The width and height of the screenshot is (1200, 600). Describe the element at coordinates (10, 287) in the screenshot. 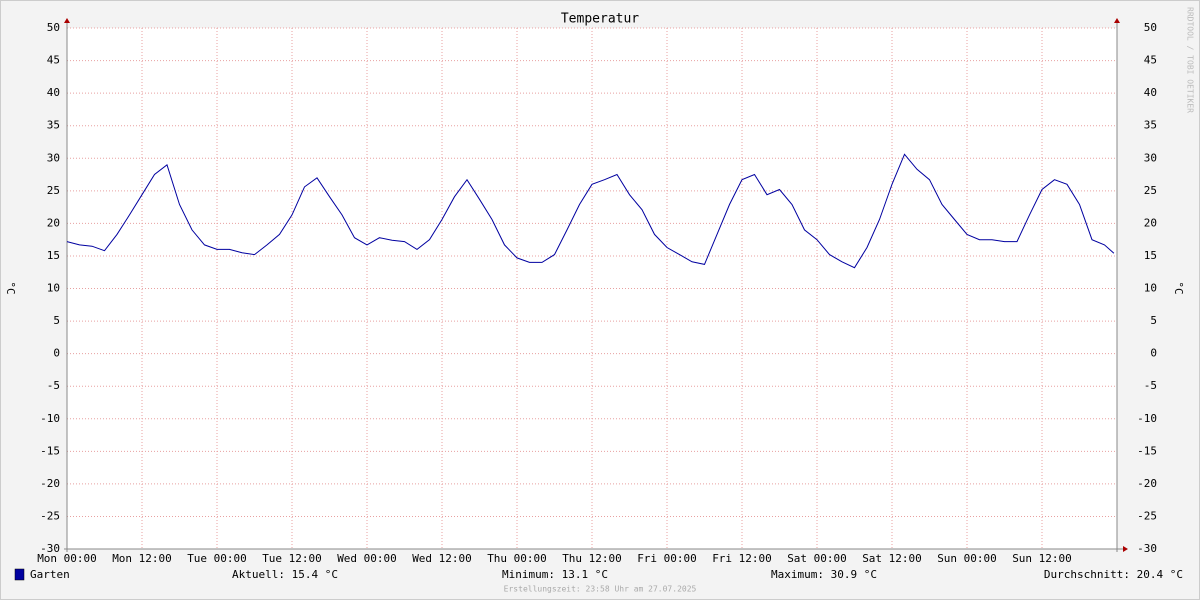

I see `y-axis-label: °C` at that location.